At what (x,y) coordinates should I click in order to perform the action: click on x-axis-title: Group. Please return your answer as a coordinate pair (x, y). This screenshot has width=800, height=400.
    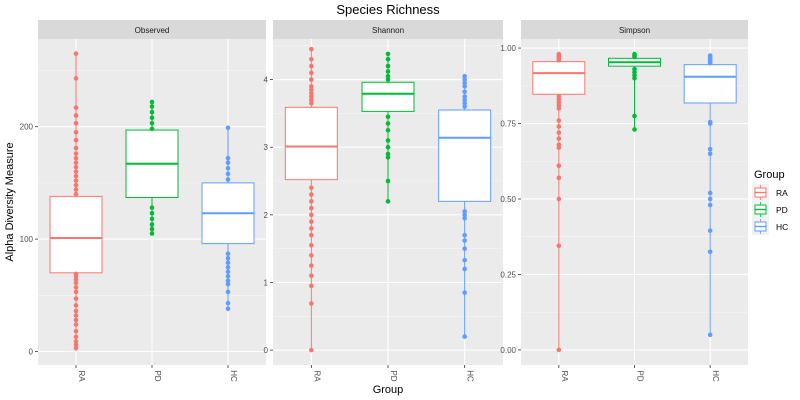
    Looking at the image, I should click on (388, 390).